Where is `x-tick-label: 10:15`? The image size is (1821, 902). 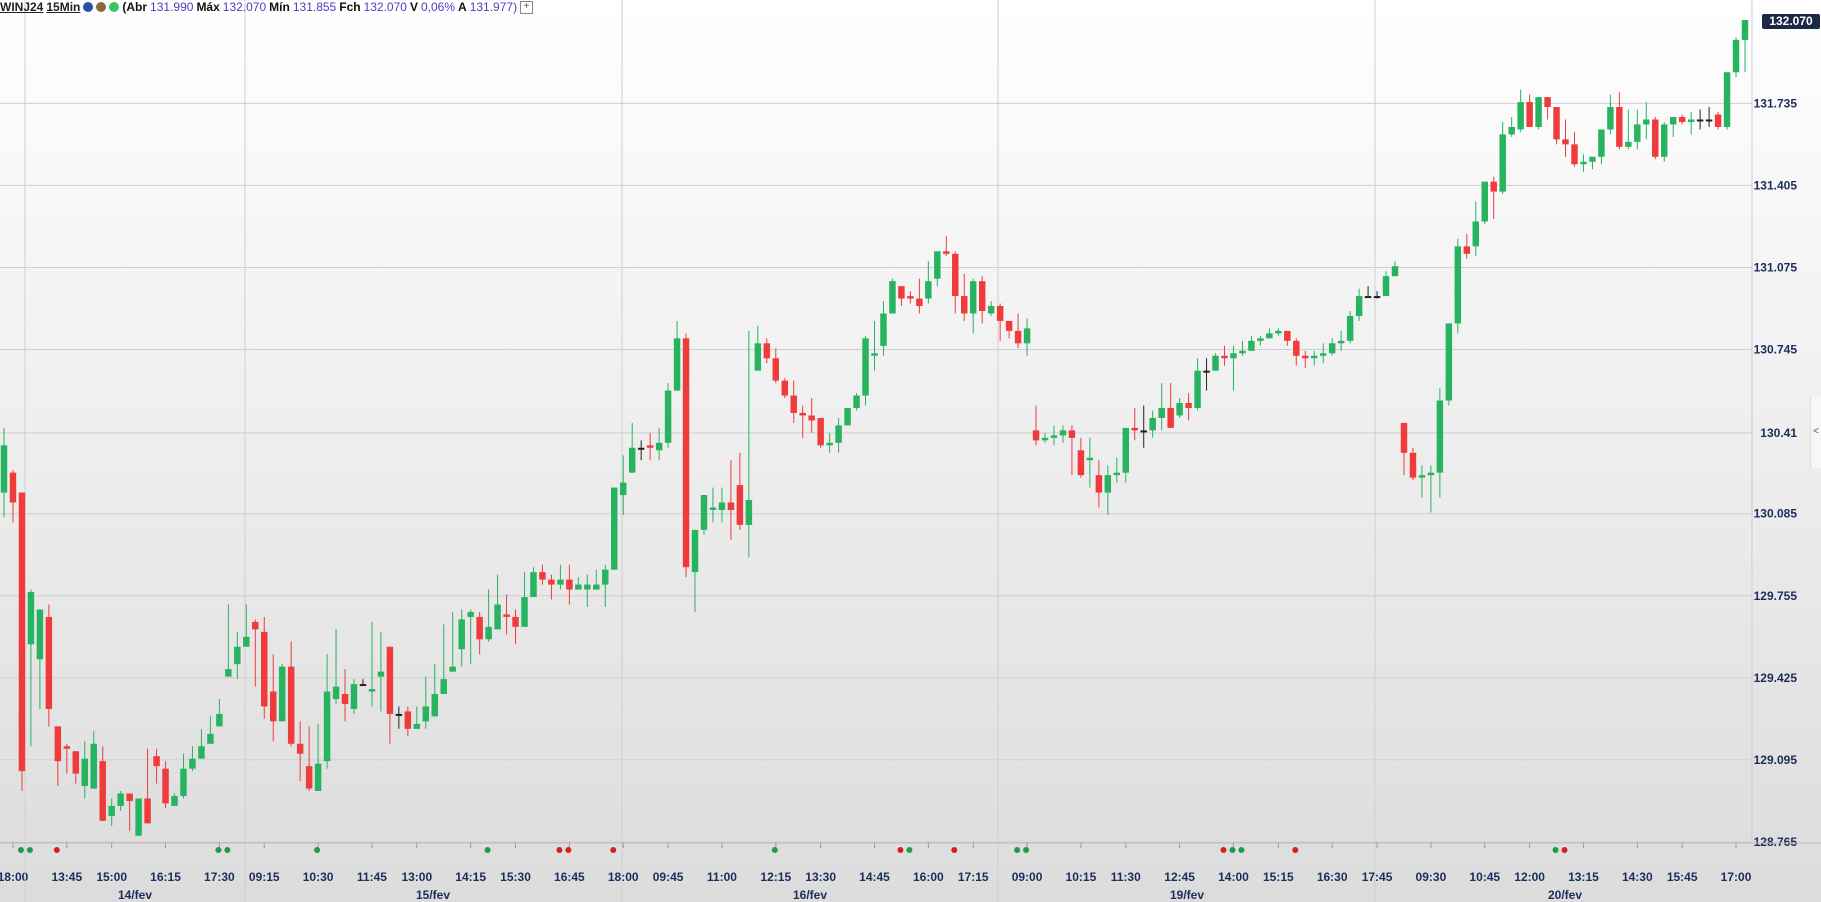 x-tick-label: 10:15 is located at coordinates (1081, 877).